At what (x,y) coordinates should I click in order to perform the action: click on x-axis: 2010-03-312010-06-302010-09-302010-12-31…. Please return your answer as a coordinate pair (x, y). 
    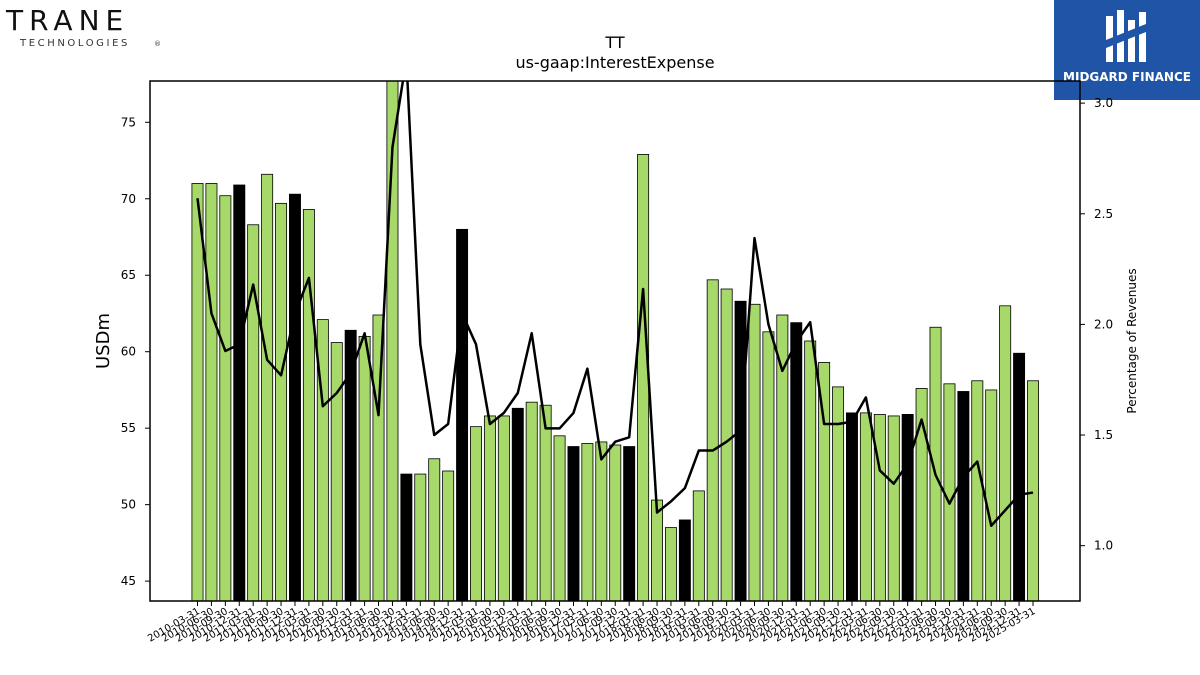
    Looking at the image, I should click on (592, 623).